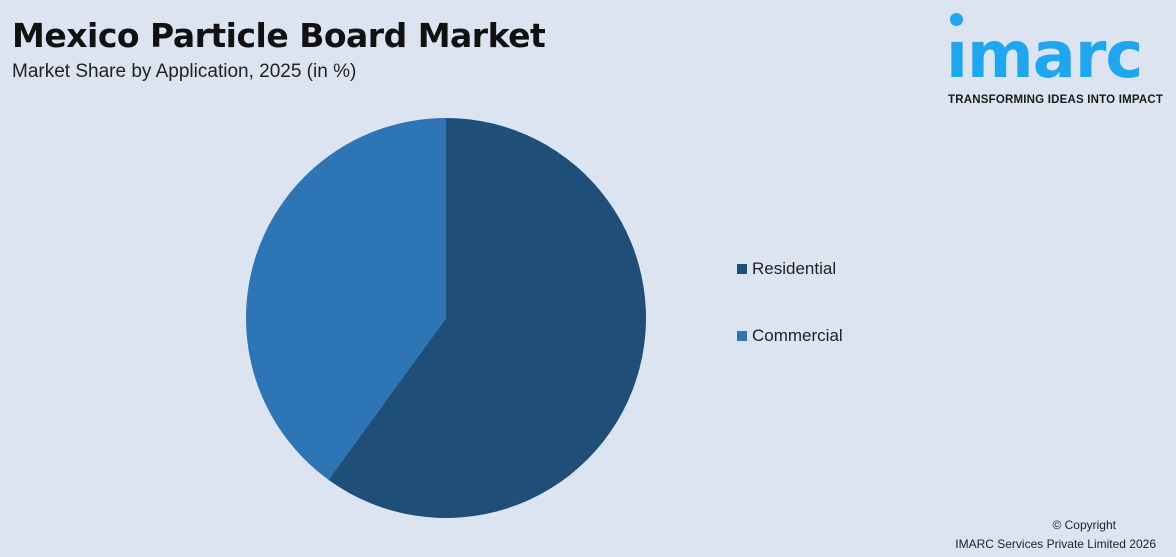 This screenshot has width=1176, height=557. Describe the element at coordinates (742, 269) in the screenshot. I see `legend-swatch-residential` at that location.